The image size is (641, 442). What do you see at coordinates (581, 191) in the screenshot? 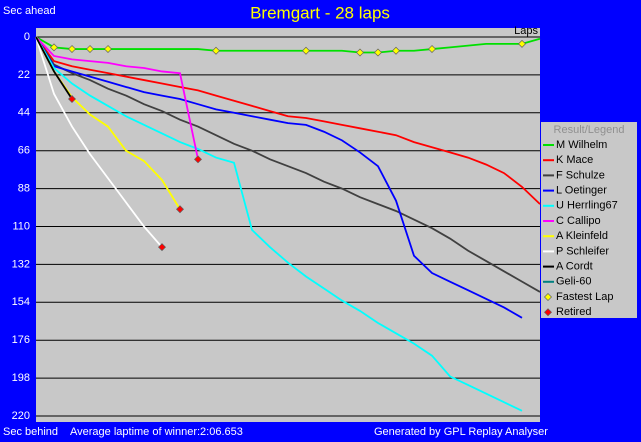
I see `legend-label: L Oetinger` at bounding box center [581, 191].